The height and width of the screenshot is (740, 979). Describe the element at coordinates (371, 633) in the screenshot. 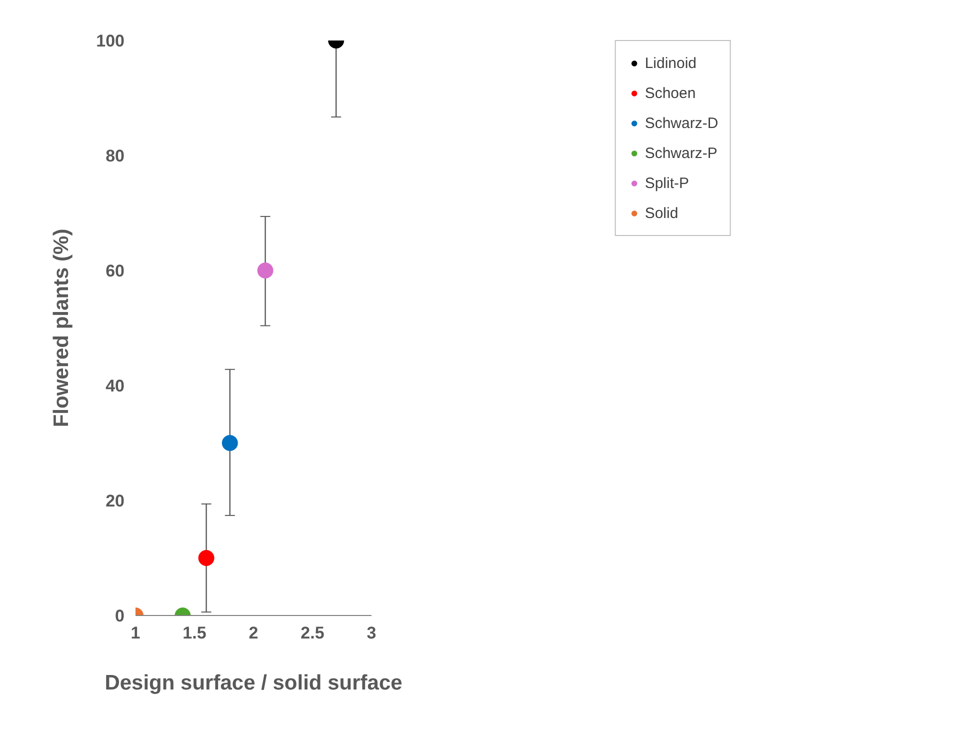

I see `x-tick-label: 3` at that location.